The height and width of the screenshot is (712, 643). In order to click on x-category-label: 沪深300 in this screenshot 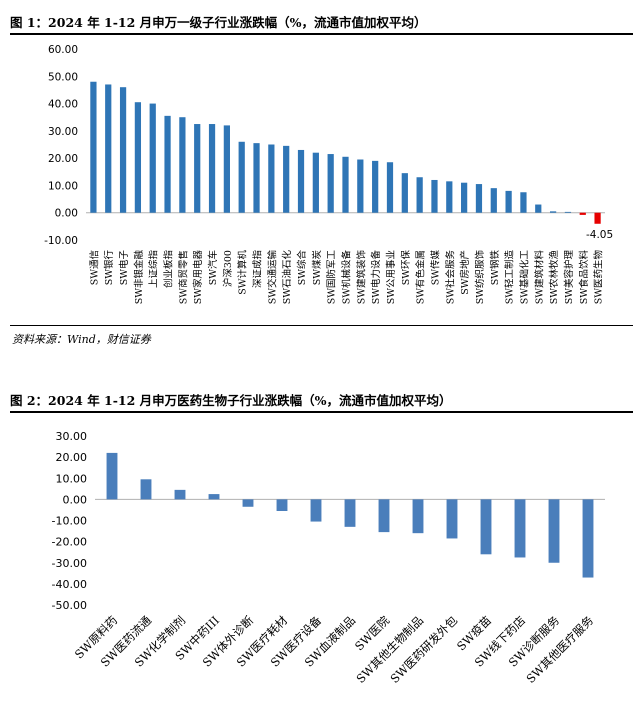, I will do `click(228, 268)`.